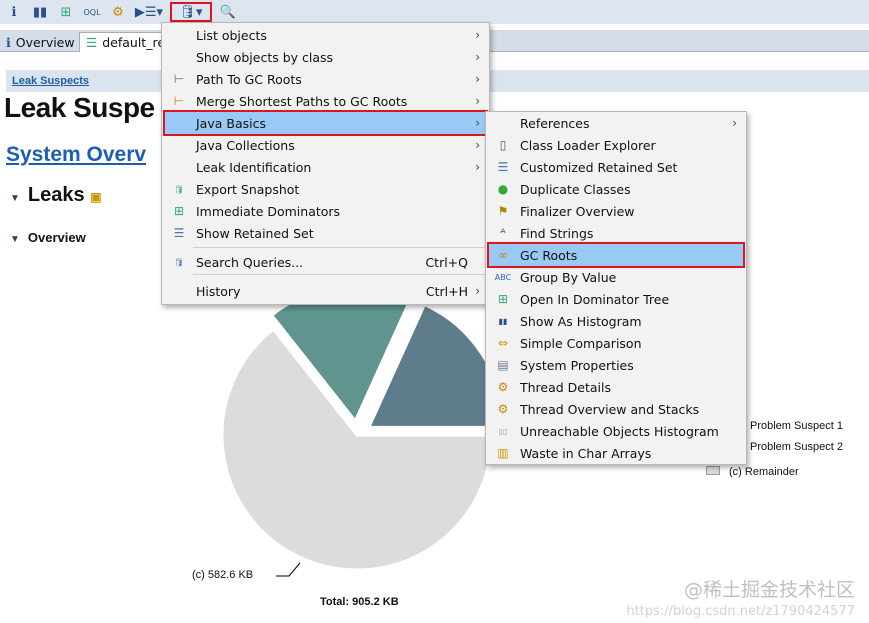 The height and width of the screenshot is (623, 869). I want to click on menu-item-label: Merge Shortest Paths to GC Roots, so click(302, 101).